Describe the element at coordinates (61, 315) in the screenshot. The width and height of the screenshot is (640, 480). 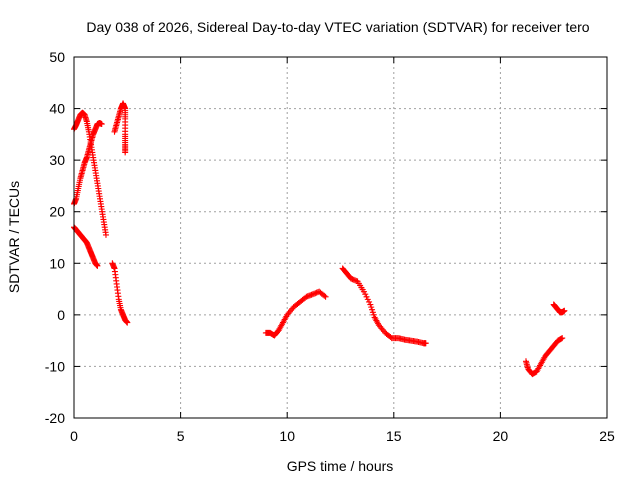
I see `y-tick-label: 0` at that location.